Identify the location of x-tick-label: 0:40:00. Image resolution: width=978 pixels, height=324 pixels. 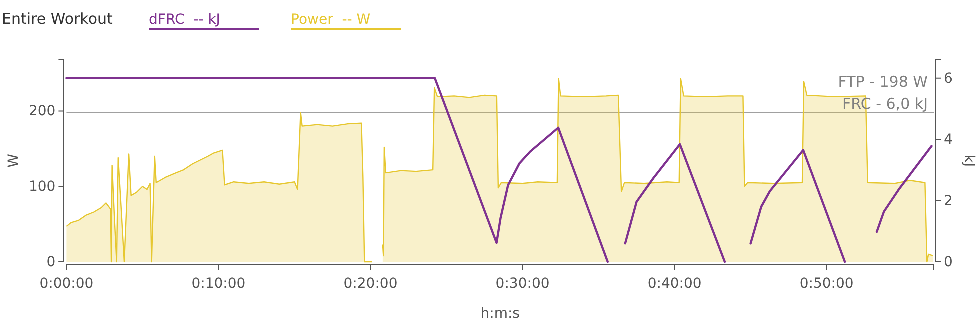
(675, 284).